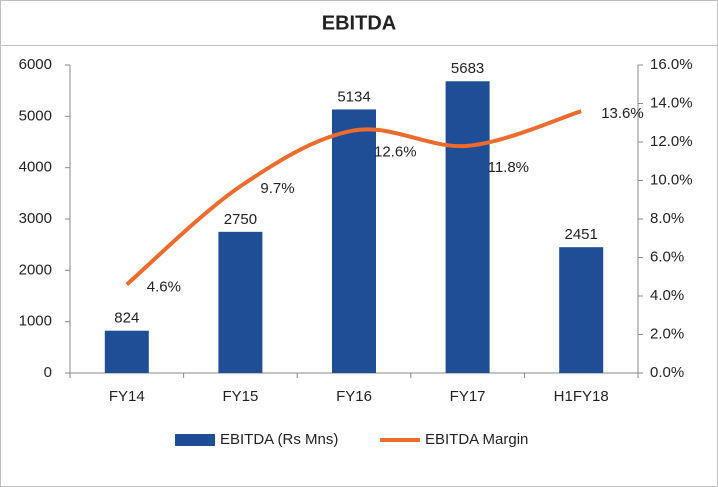  I want to click on y-tick-label: 4000, so click(35, 167).